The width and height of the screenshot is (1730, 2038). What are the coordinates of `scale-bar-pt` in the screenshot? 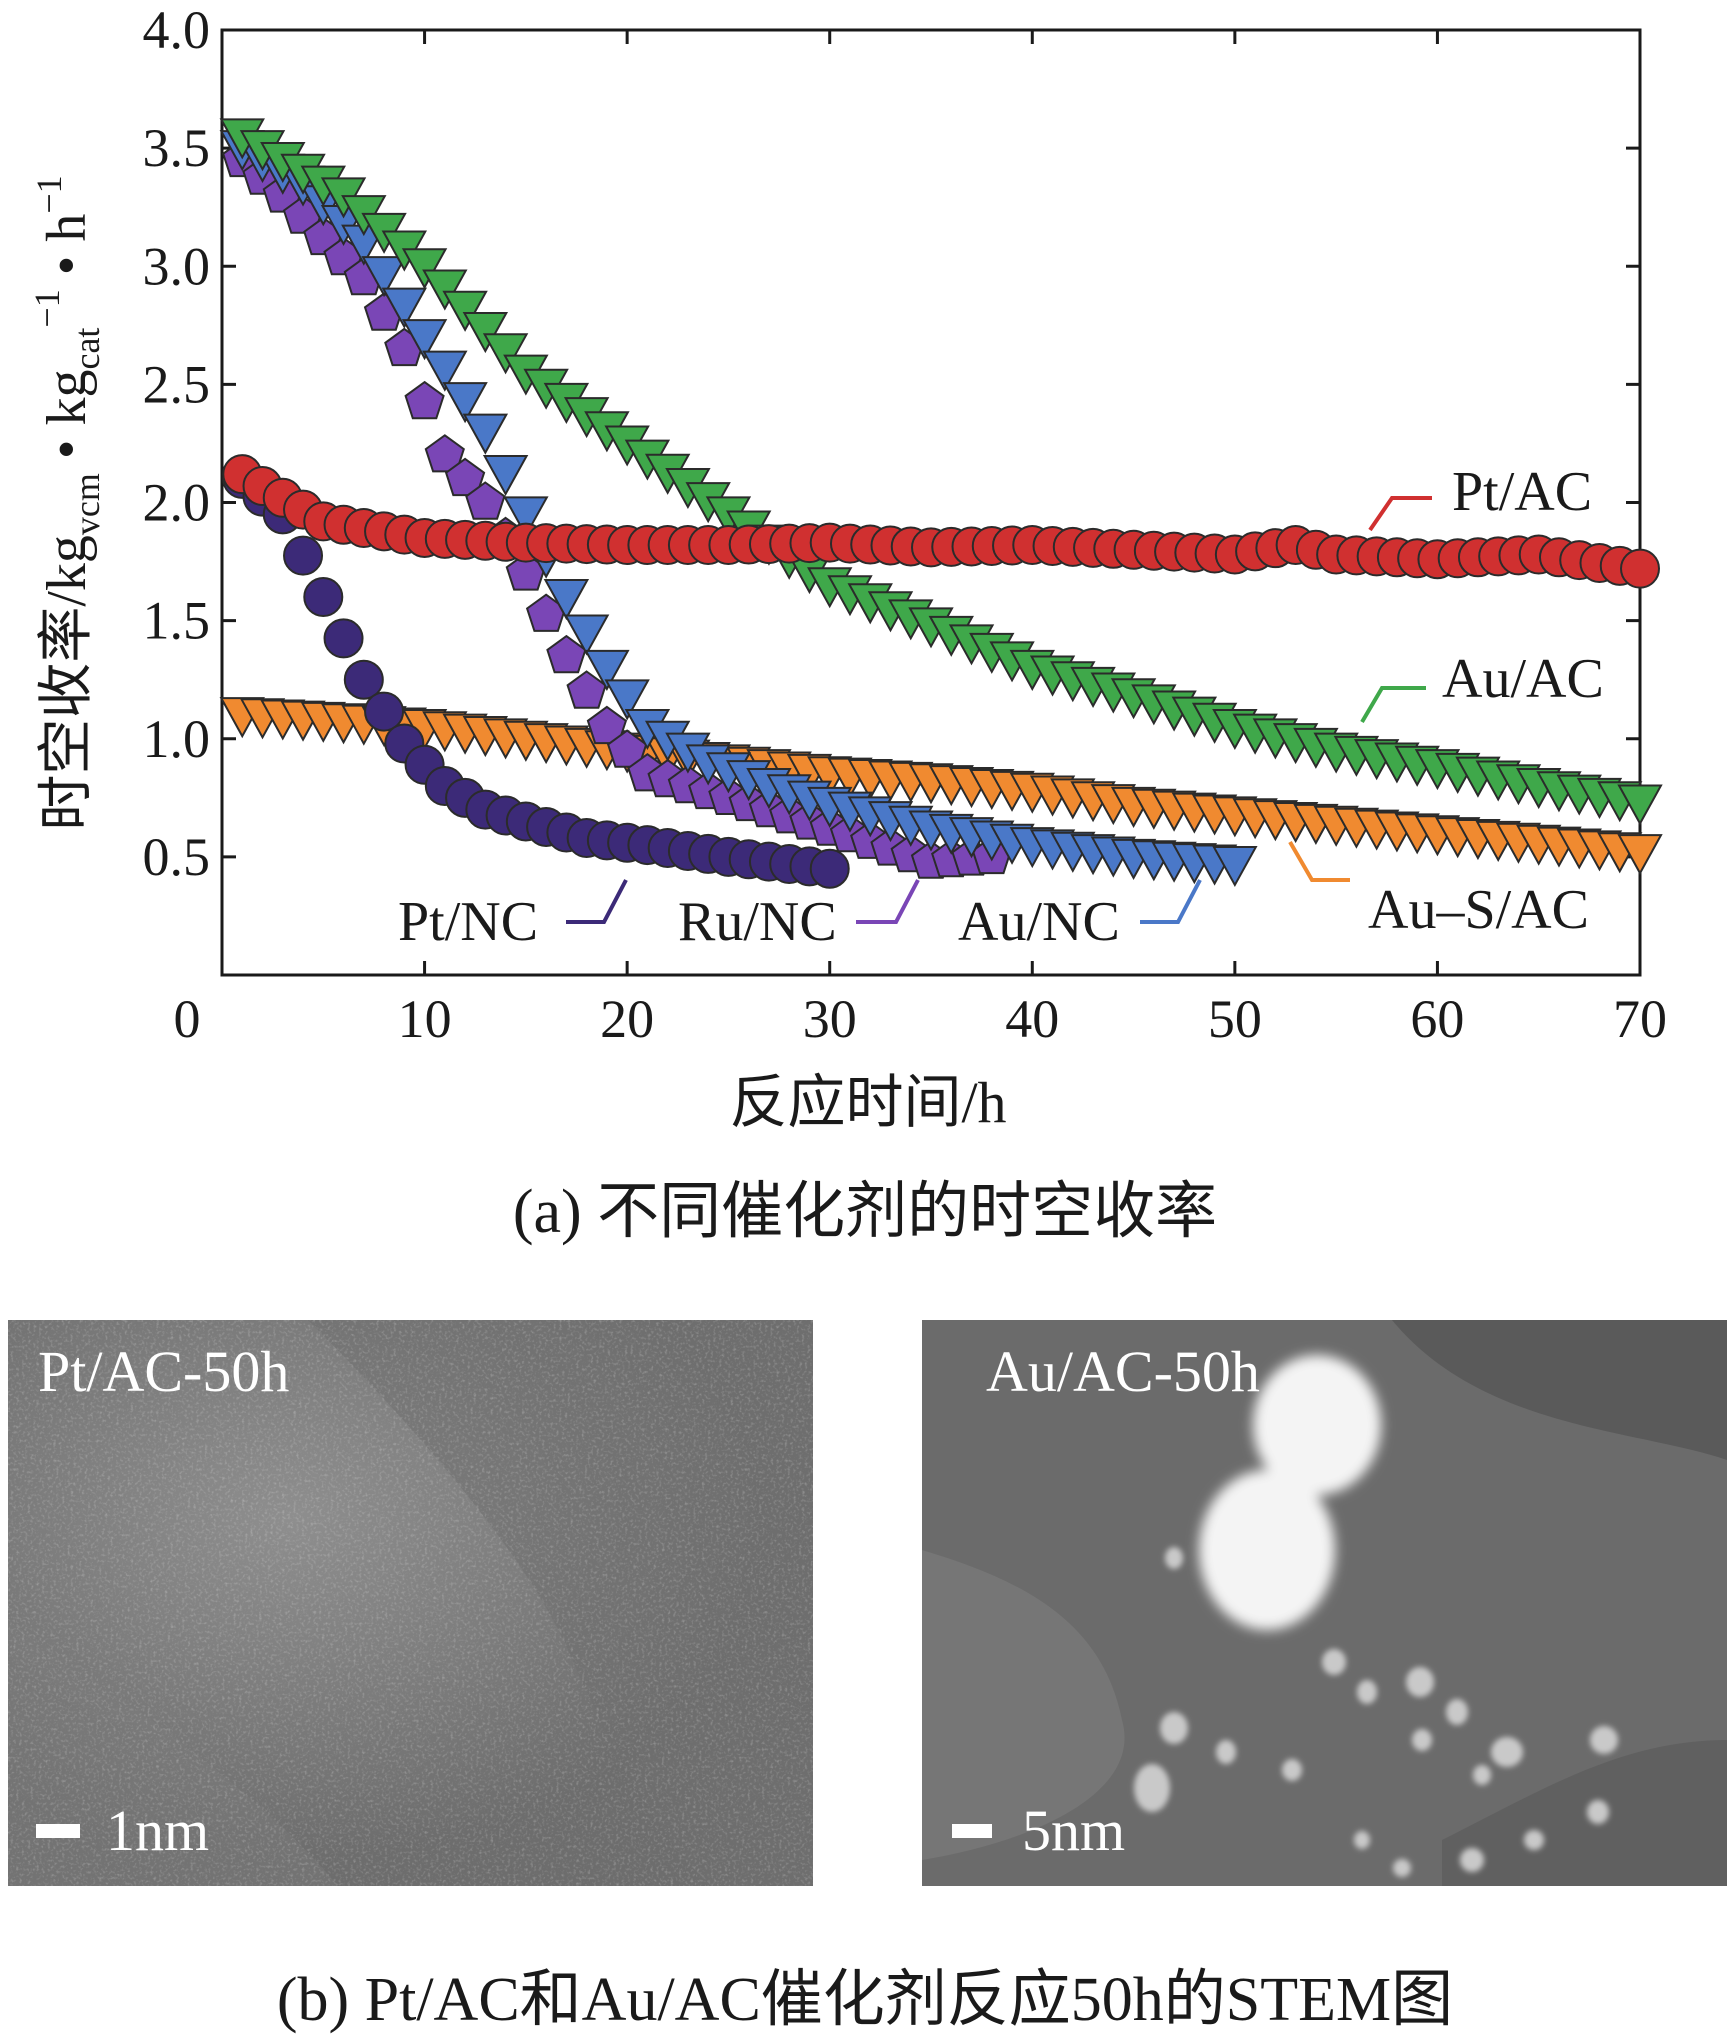 It's located at (58, 1831).